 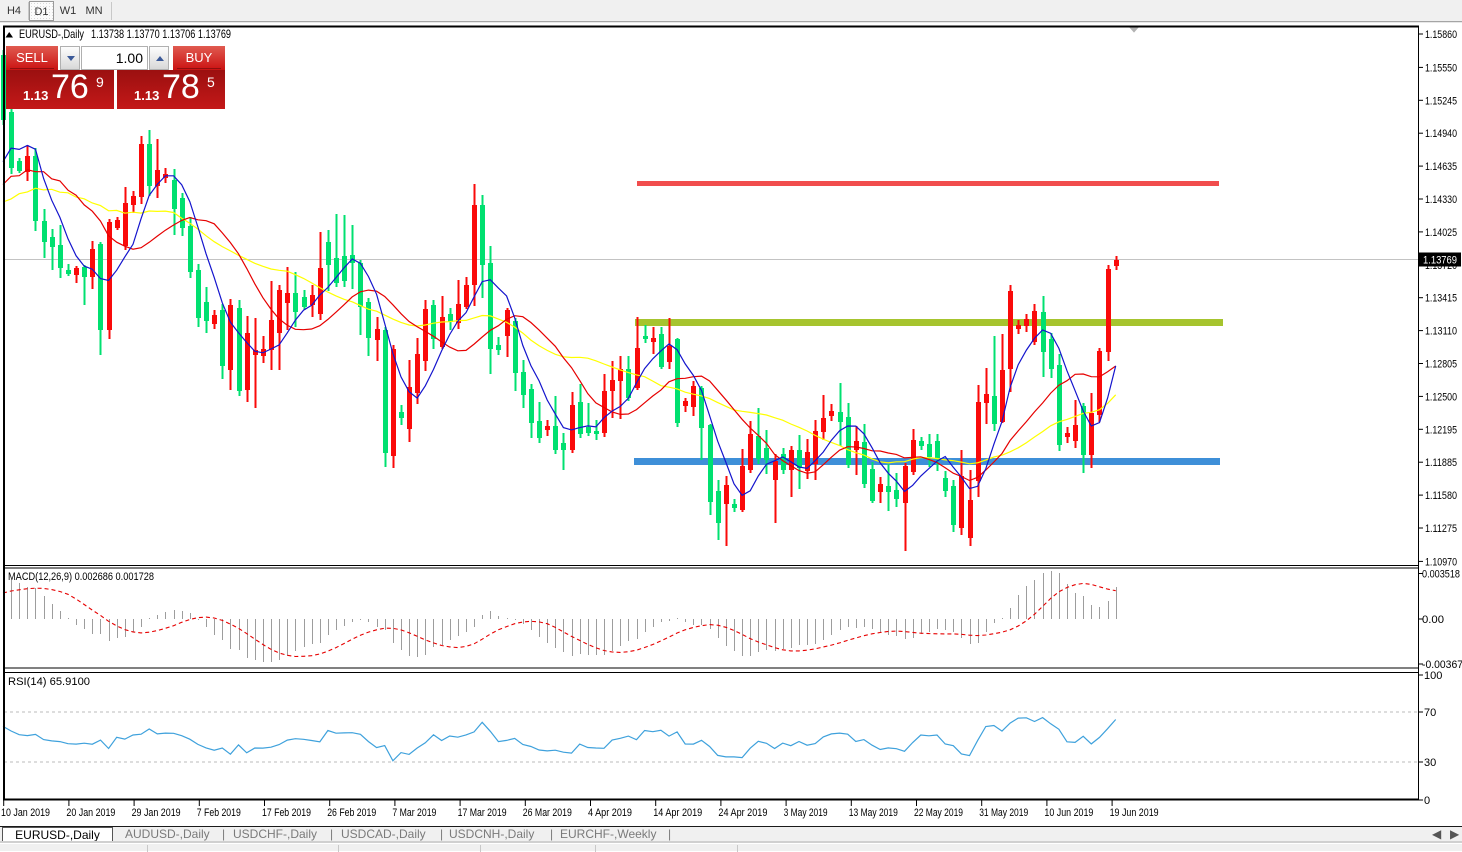 I want to click on svg-text: 20 Jan 2019, so click(x=90, y=813).